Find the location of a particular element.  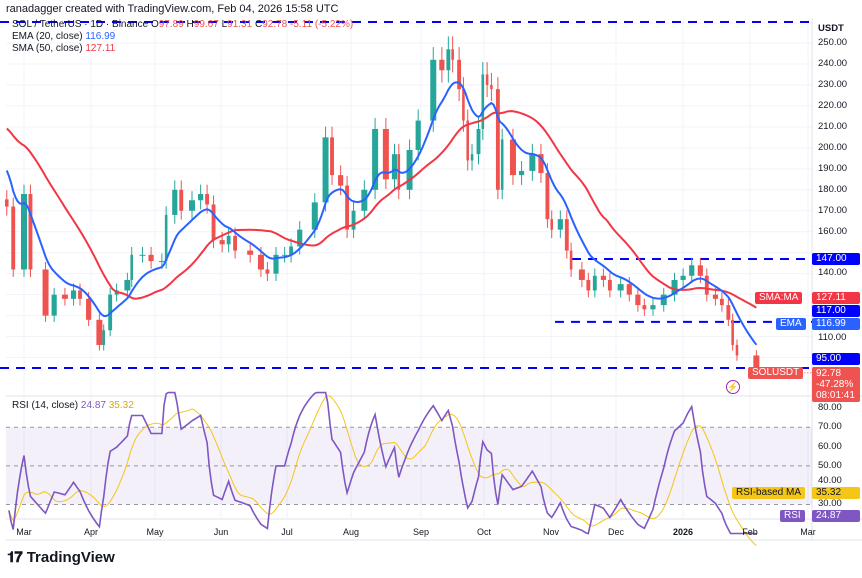

sma-label: SMA (50, close) is located at coordinates (47, 48).